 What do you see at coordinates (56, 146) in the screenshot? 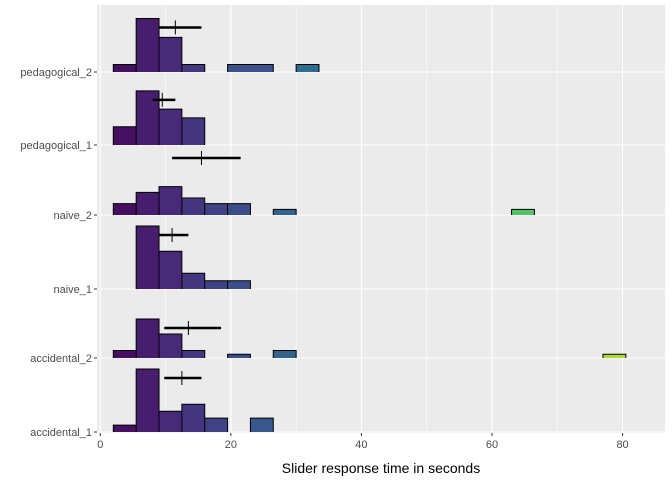
I see `y-tick-label: pedagogical_1` at bounding box center [56, 146].